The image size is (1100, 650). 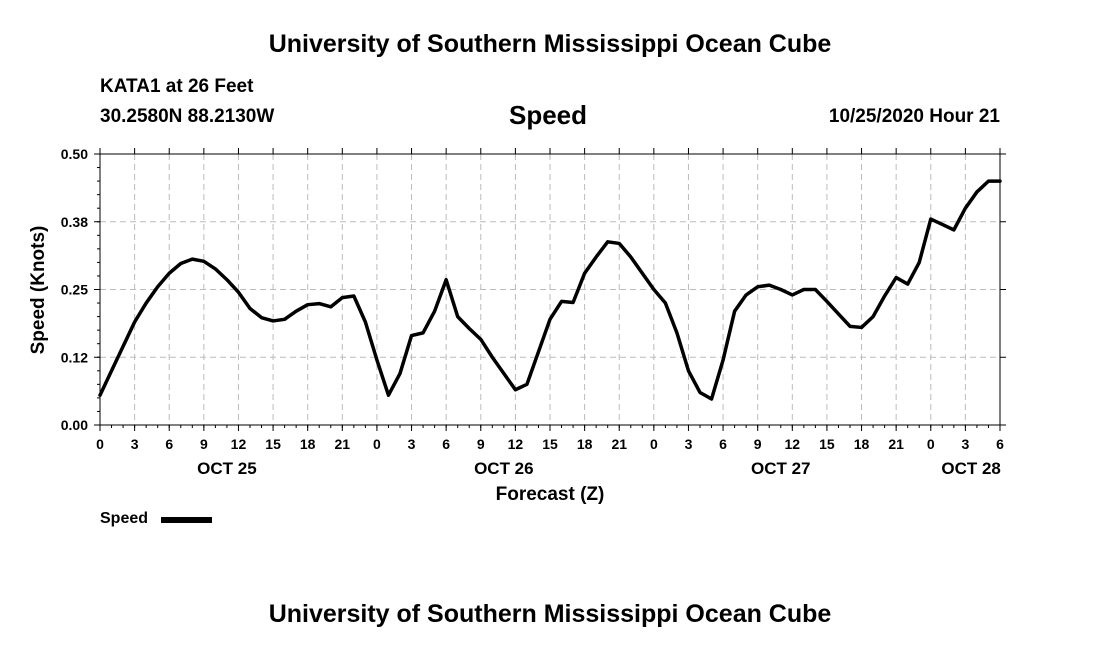 I want to click on legend-line-swatch, so click(x=186, y=520).